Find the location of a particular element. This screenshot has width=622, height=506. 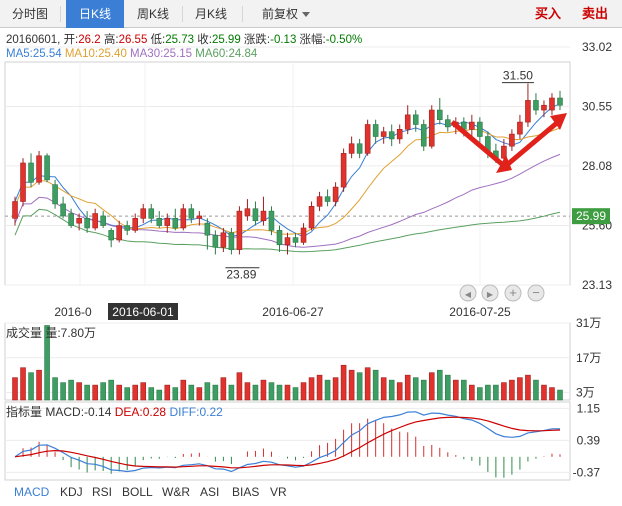

ma60-label: MA60:24.84 is located at coordinates (226, 54).